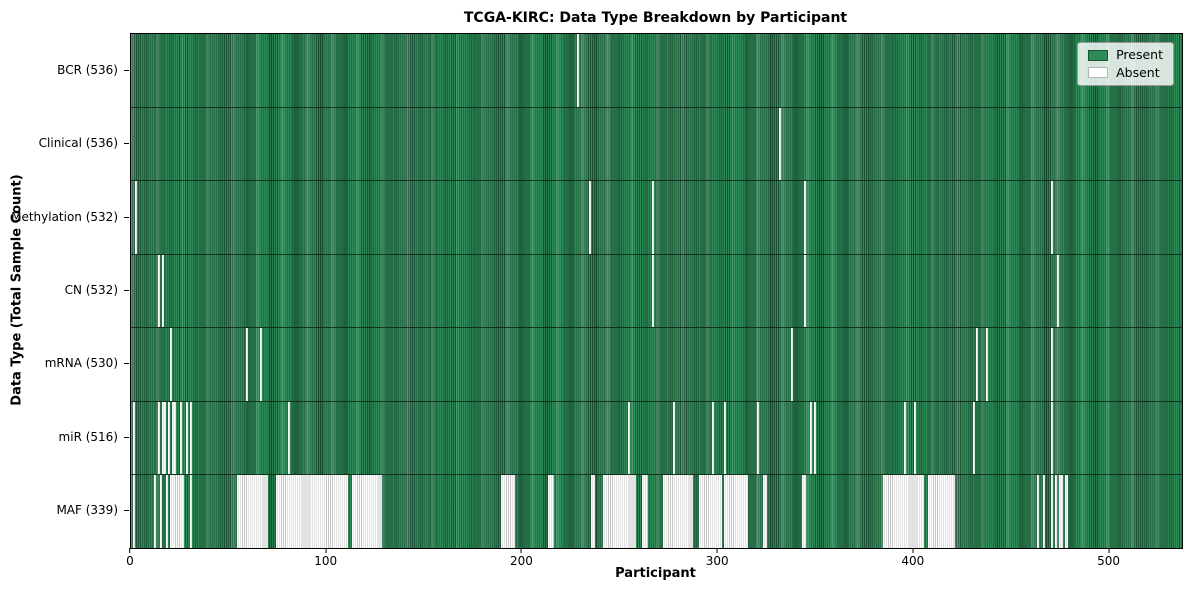 The height and width of the screenshot is (600, 1200). Describe the element at coordinates (912, 558) in the screenshot. I see `x-tick: 400` at that location.